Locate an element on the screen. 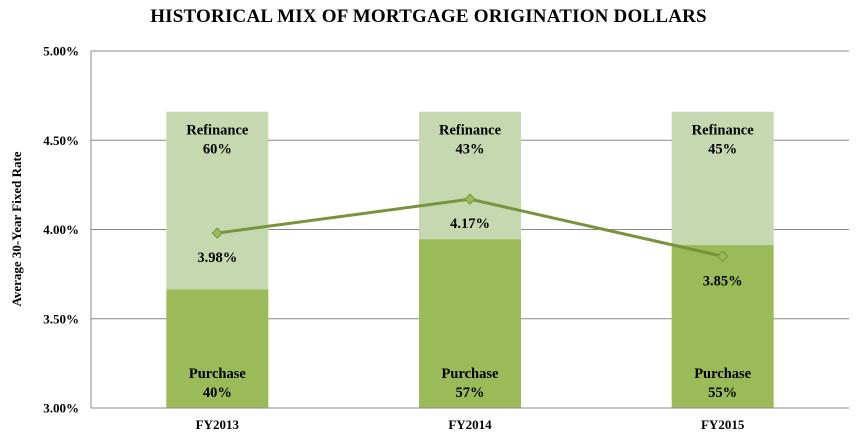 The image size is (857, 441). x-tick-labels: FY2013 FY2014 FY2015 is located at coordinates (470, 424).